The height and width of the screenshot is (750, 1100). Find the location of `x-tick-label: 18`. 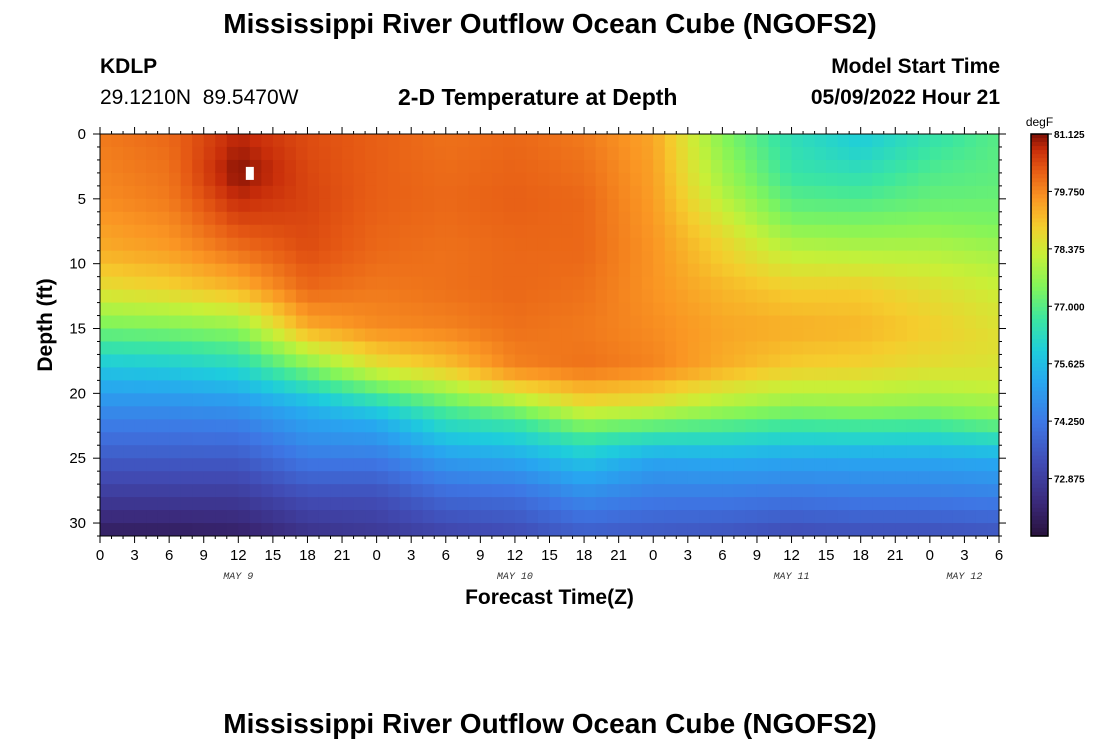

x-tick-label: 18 is located at coordinates (860, 555).